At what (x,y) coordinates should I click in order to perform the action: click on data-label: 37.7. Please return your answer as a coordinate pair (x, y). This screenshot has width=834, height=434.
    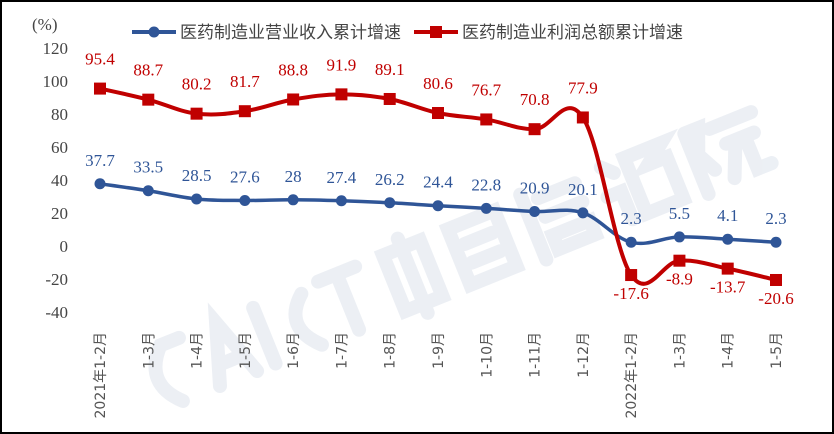
    Looking at the image, I should click on (100, 160).